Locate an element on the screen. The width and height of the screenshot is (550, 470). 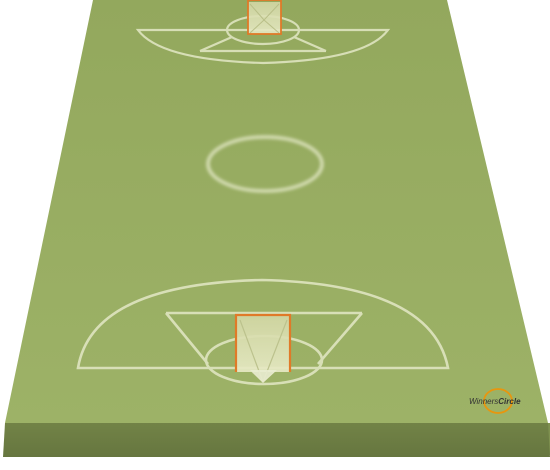
field-front-face is located at coordinates (276, 440).